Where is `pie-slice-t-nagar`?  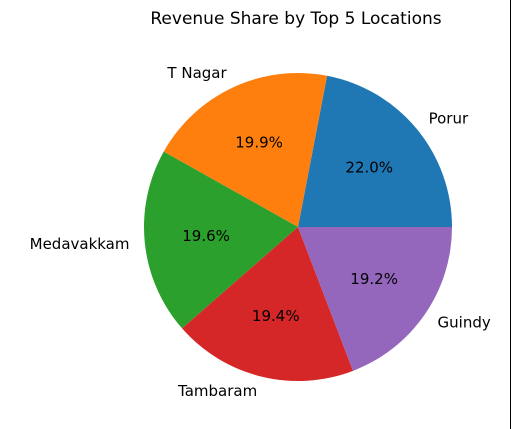 pie-slice-t-nagar is located at coordinates (245, 150).